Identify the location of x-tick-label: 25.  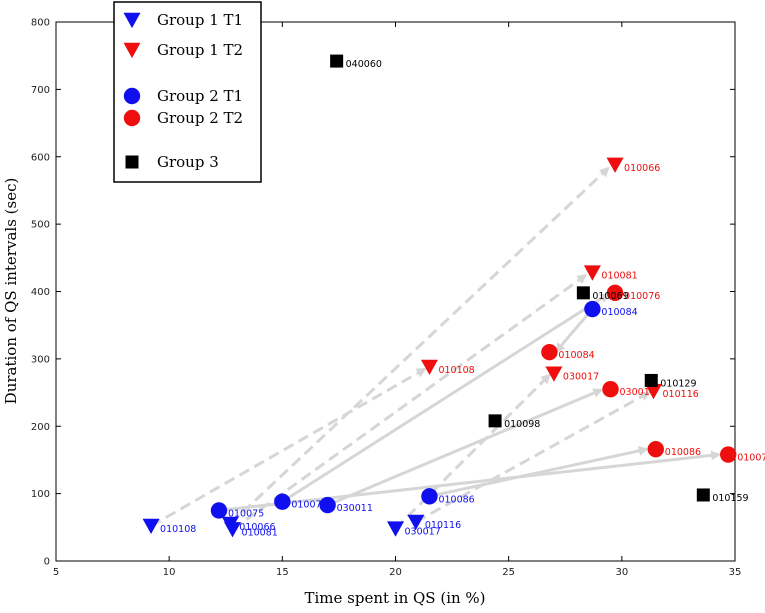
(508, 572).